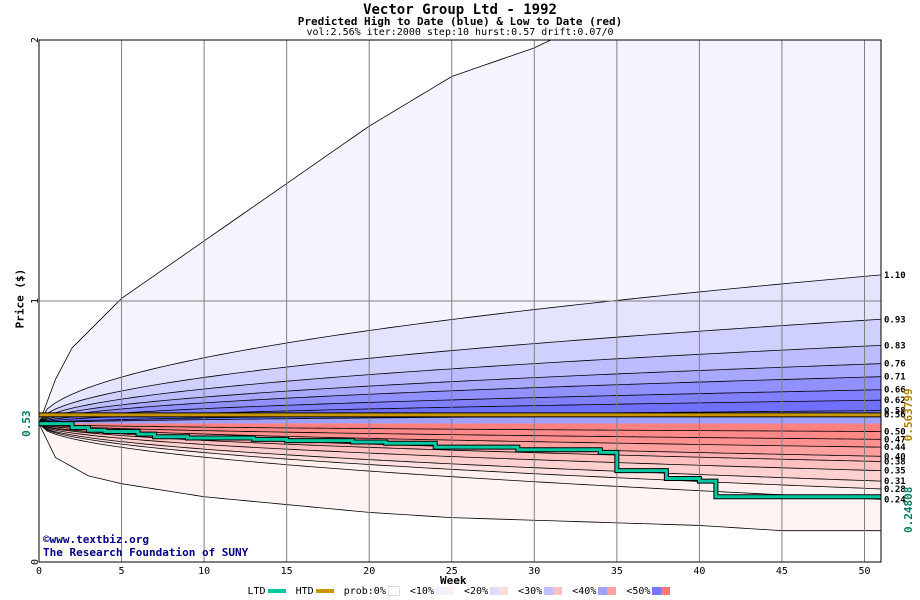 The image size is (920, 600). Describe the element at coordinates (553, 591) in the screenshot. I see `legend-b3-swatch` at that location.